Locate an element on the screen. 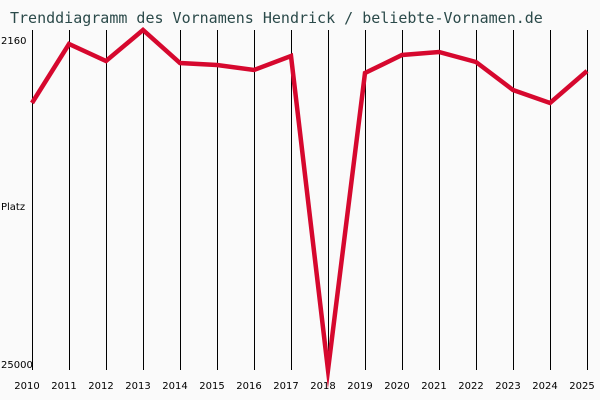 This screenshot has width=600, height=400. x-axis-tick-label: 2023 is located at coordinates (508, 386).